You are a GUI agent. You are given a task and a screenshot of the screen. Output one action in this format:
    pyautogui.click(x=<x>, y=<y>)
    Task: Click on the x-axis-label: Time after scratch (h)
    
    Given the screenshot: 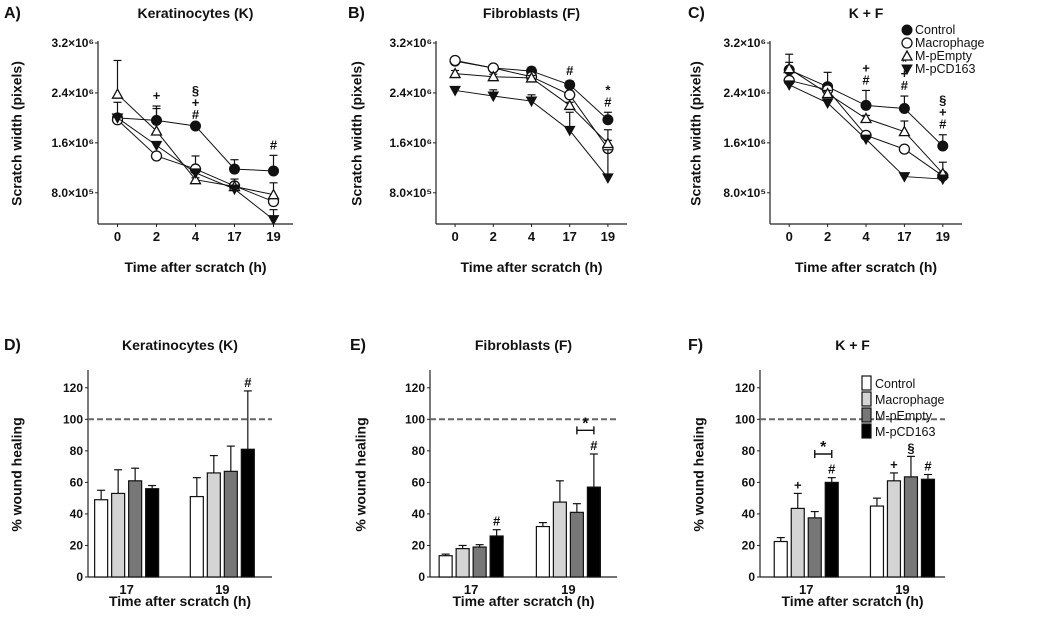 What is the action you would take?
    pyautogui.click(x=852, y=601)
    